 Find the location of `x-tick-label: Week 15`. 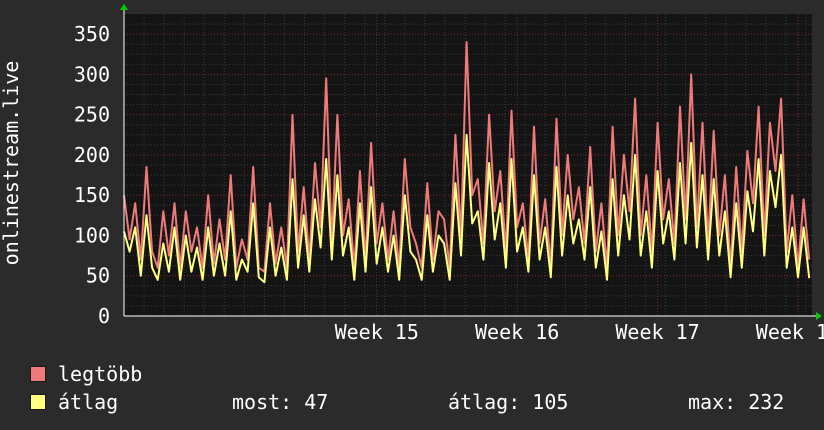

x-tick-label: Week 15 is located at coordinates (377, 332).